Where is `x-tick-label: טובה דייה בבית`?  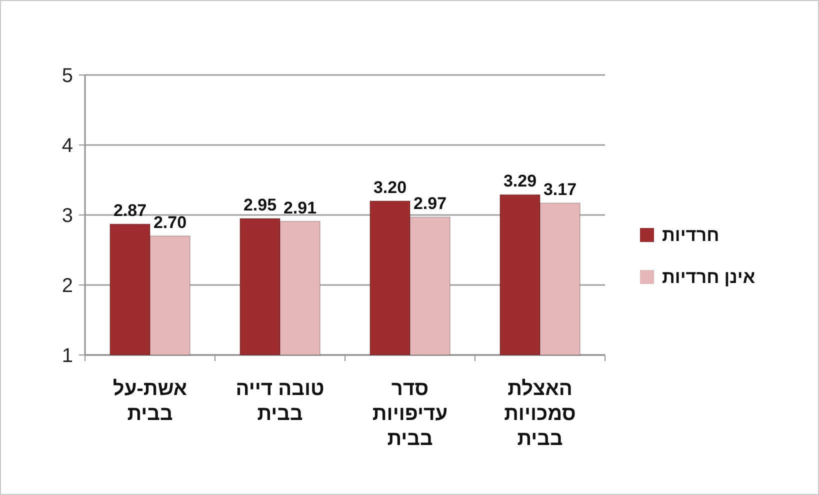
x-tick-label: טובה דייה בבית is located at coordinates (280, 402).